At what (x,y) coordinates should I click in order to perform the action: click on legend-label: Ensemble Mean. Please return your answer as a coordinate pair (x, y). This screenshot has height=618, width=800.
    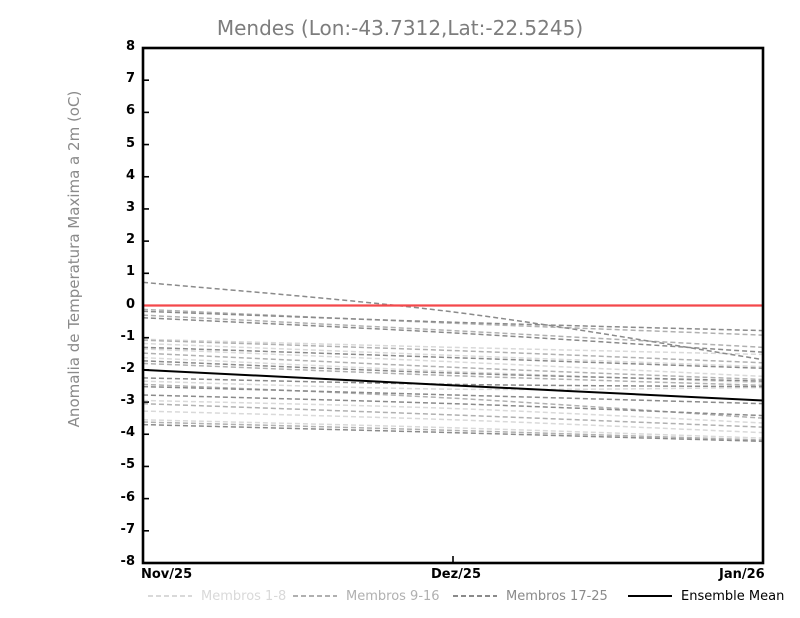
    Looking at the image, I should click on (733, 596).